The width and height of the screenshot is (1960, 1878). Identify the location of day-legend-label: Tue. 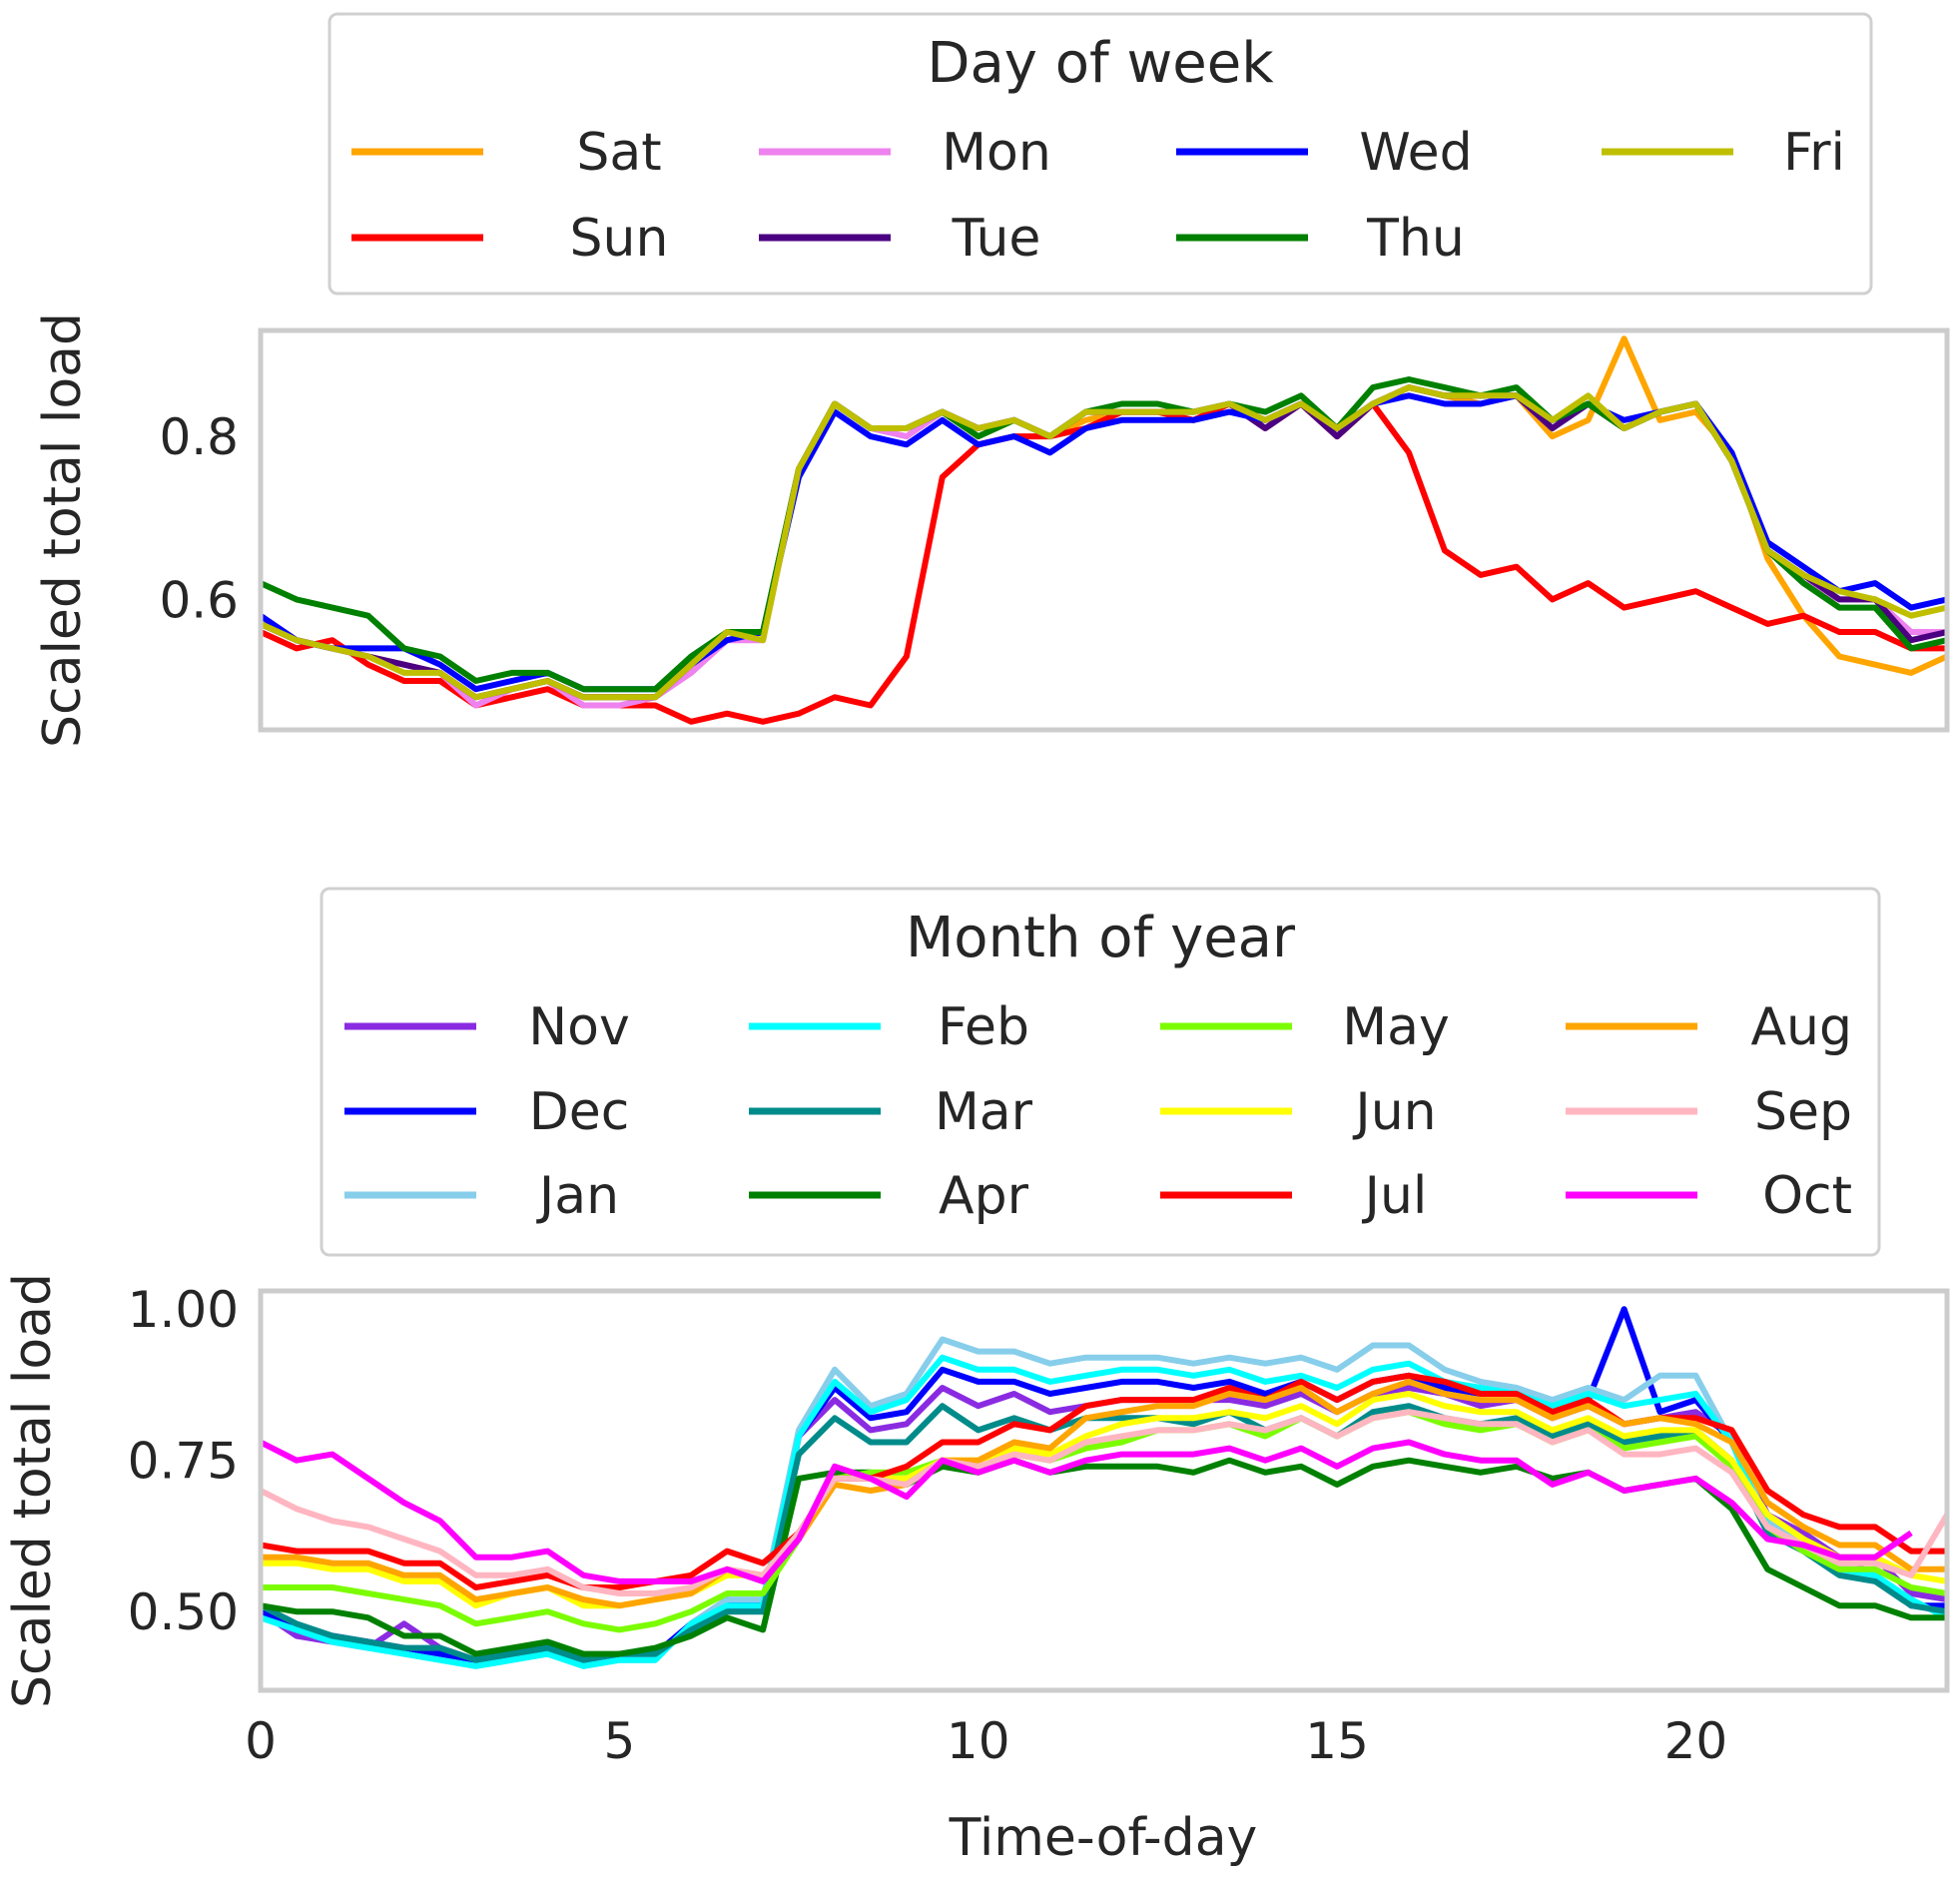
(996, 239).